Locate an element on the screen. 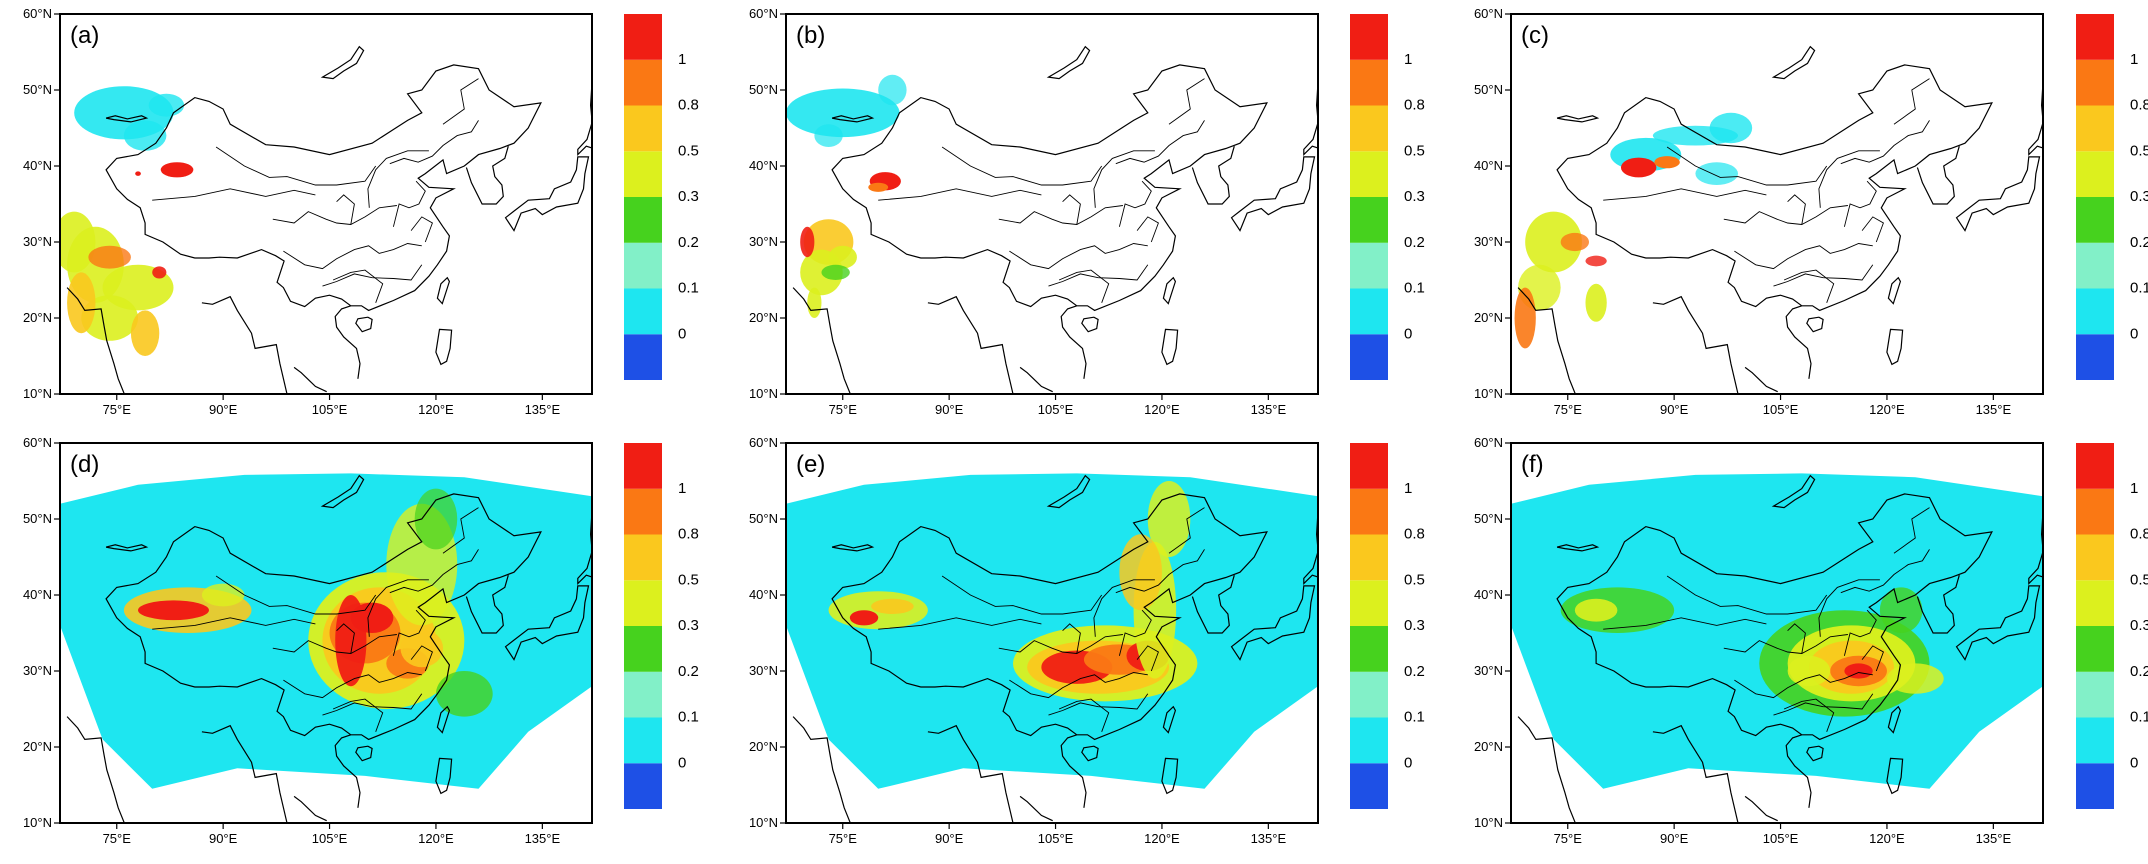 Image resolution: width=2148 pixels, height=864 pixels. lat-tick-label: 10°N is located at coordinates (1488, 393).